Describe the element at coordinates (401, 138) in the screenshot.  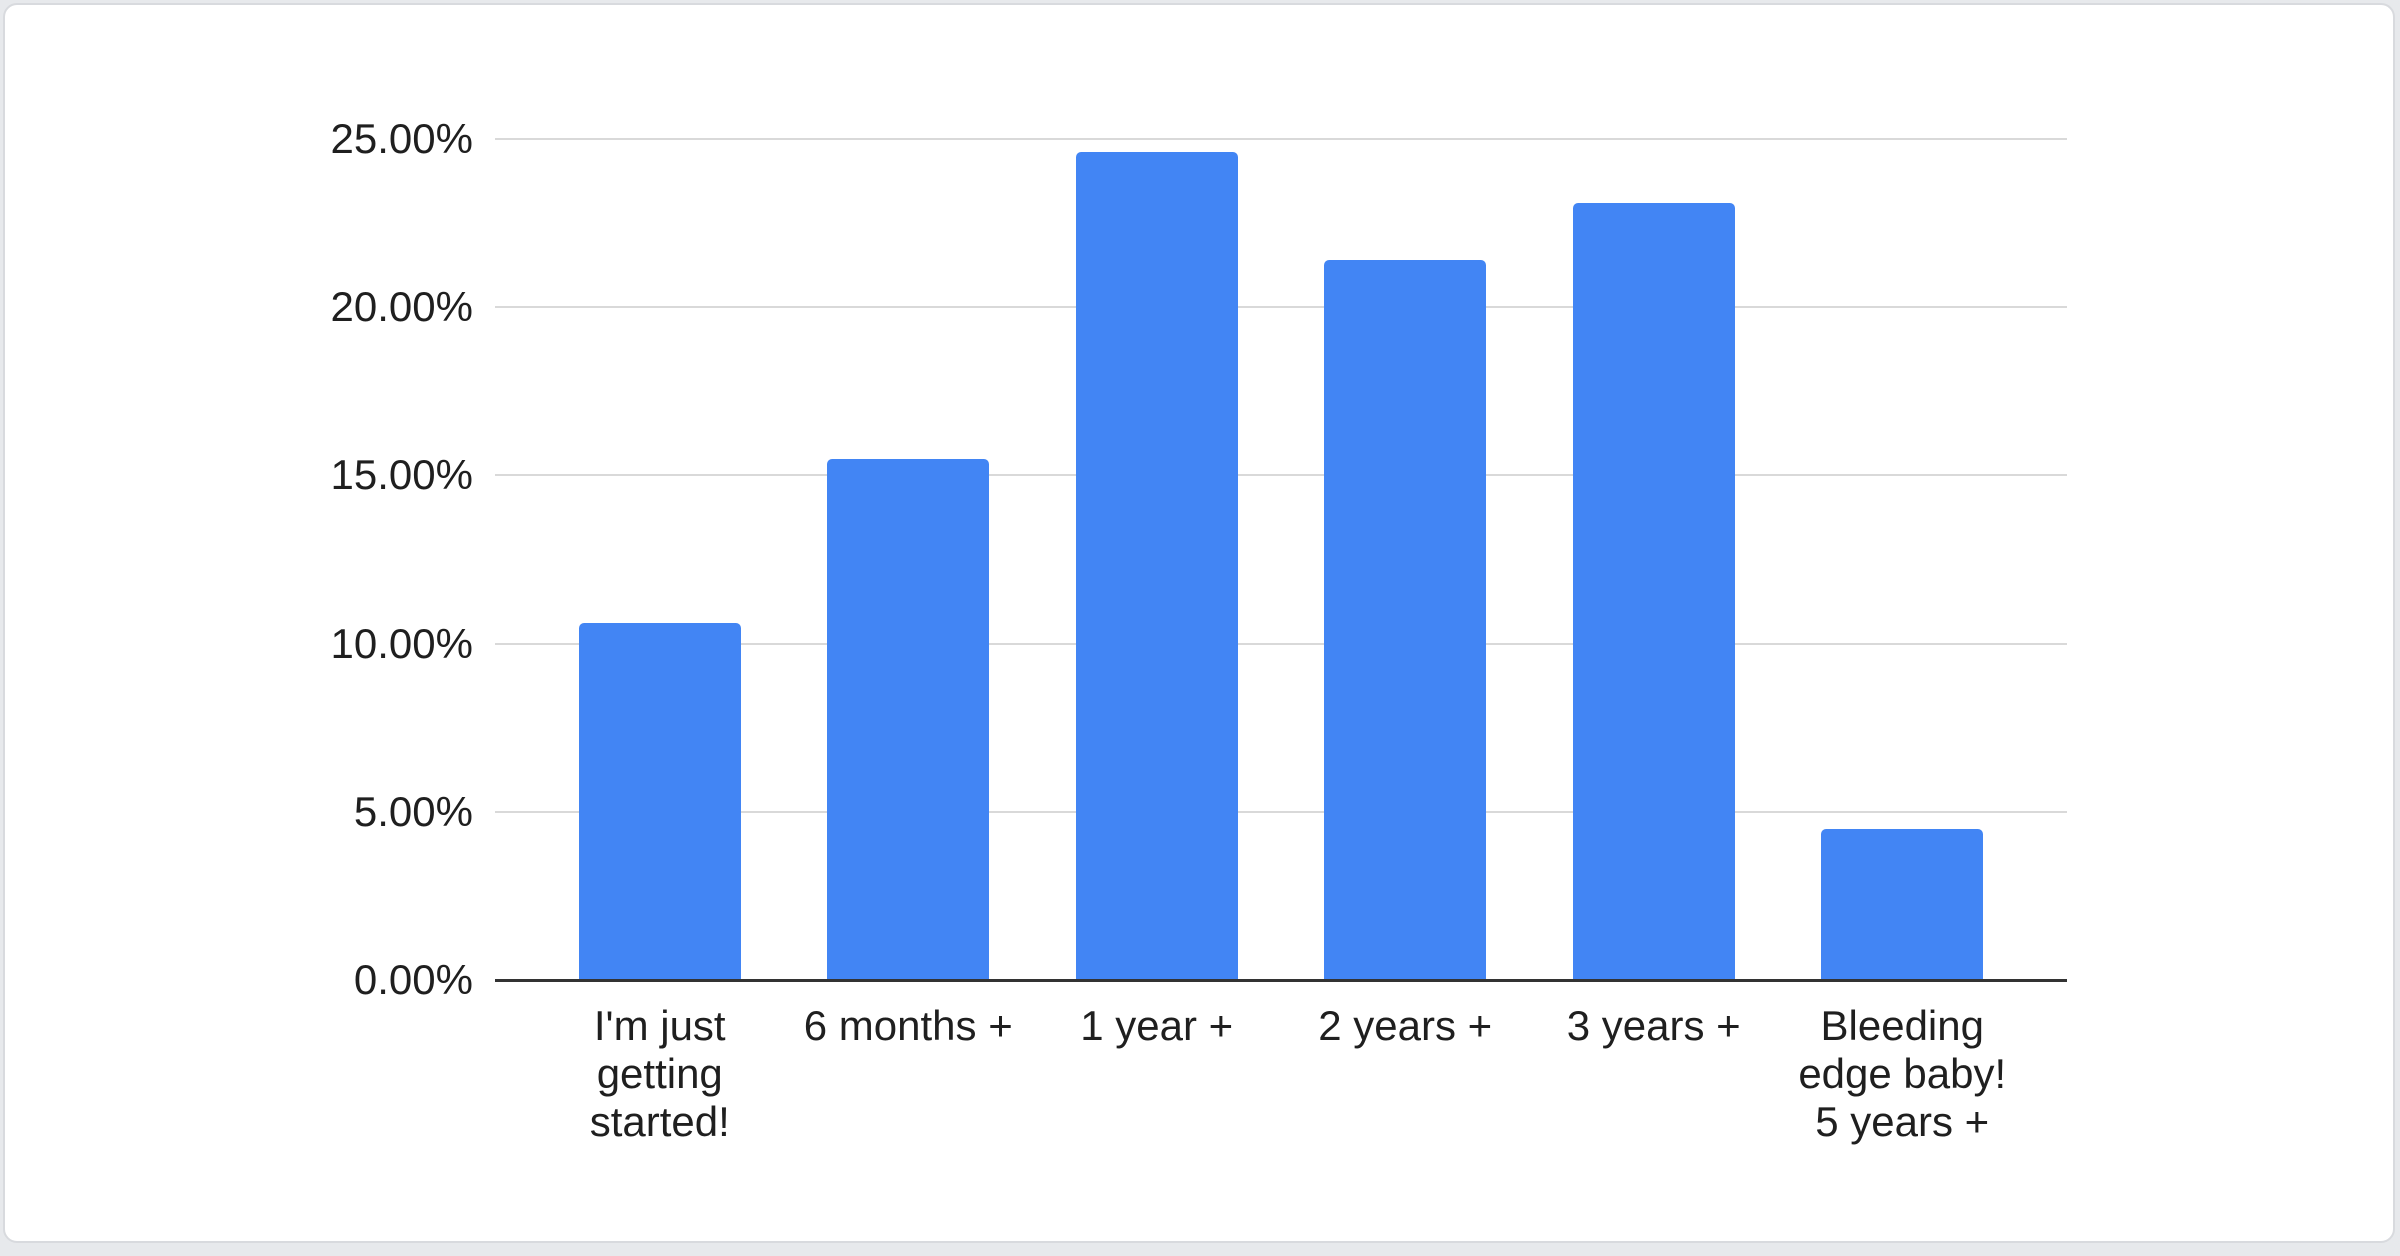
I see `y-axis-tick-label: 25.00%` at that location.